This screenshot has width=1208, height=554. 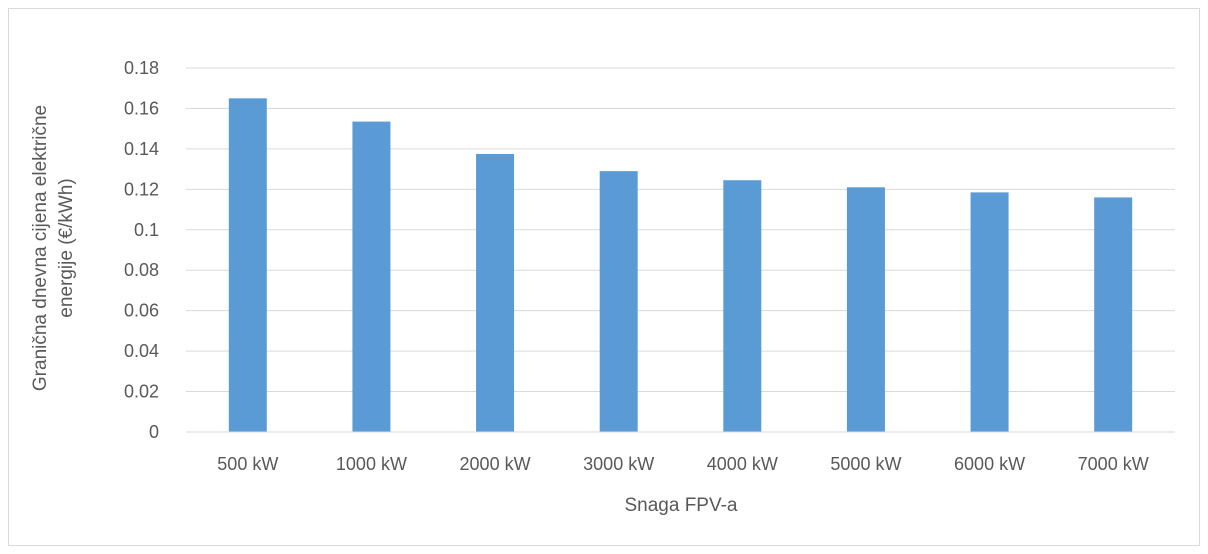 I want to click on x-tick-label: 4000 kW, so click(x=742, y=464).